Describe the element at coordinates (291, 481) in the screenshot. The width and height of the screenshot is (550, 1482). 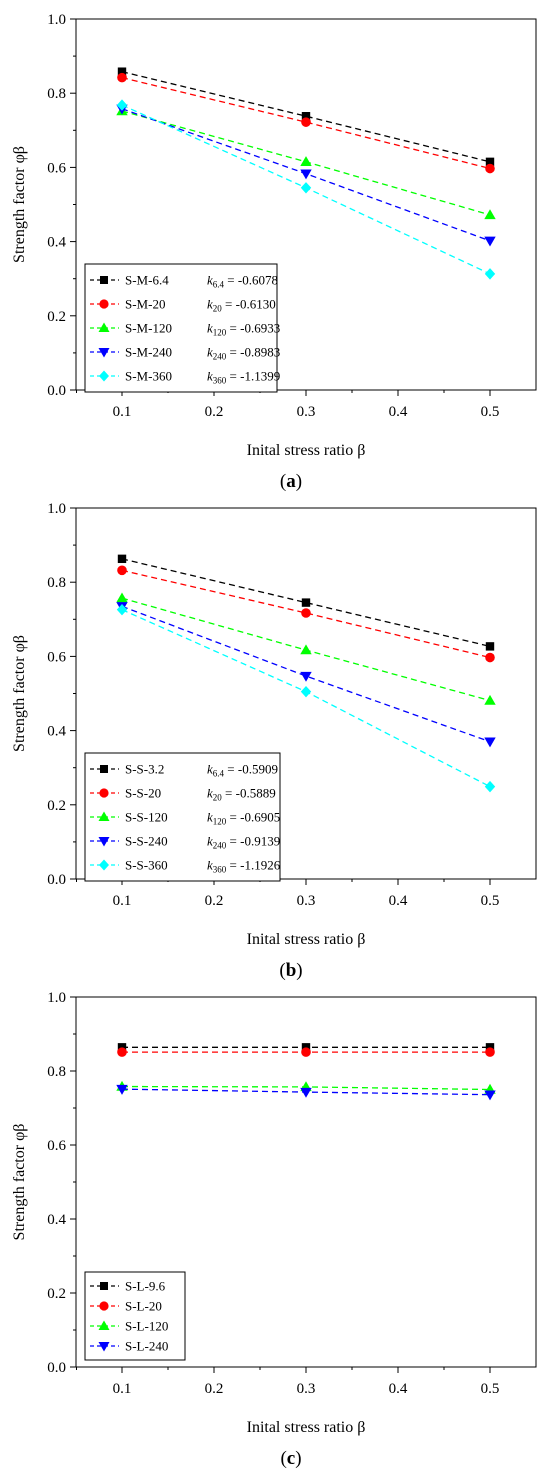
I see `panel-label: (a)` at that location.